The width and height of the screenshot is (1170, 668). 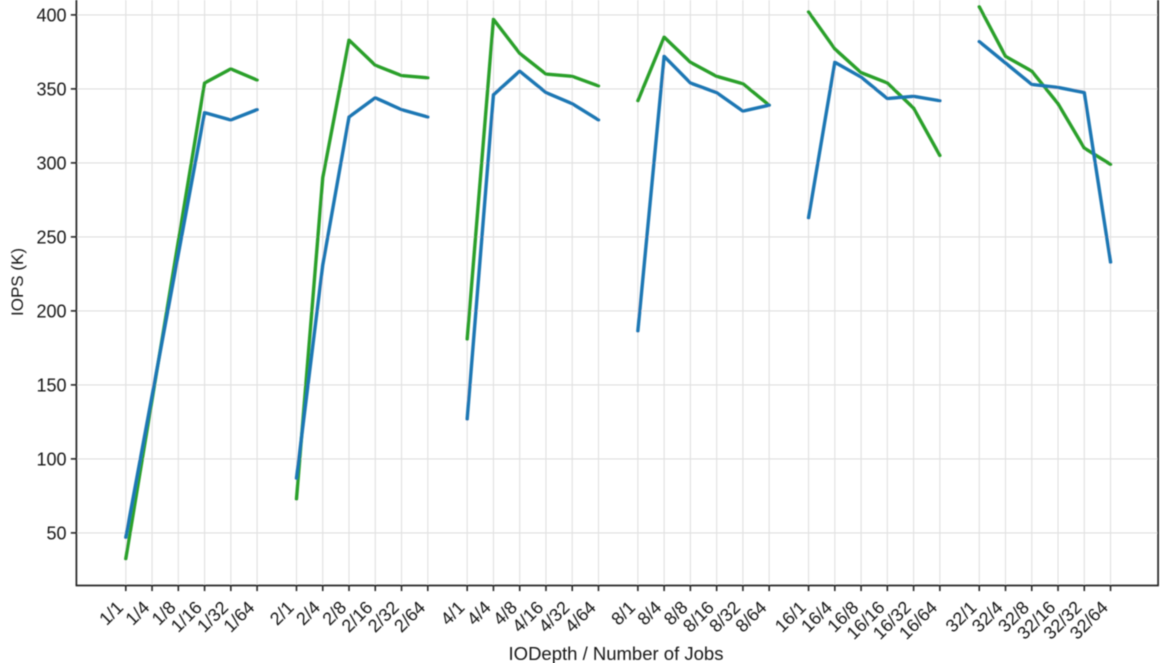 I want to click on svg-text: 100, so click(x=51, y=459).